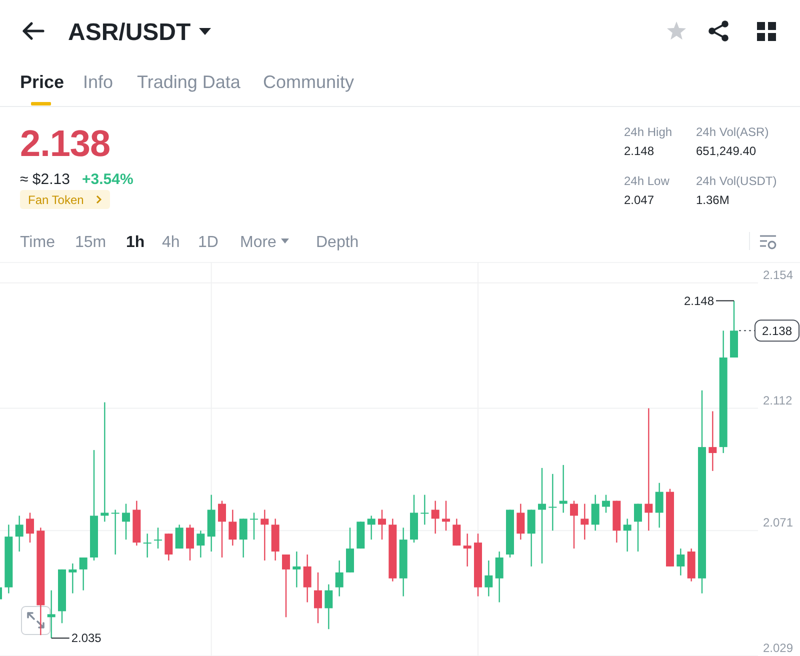 The height and width of the screenshot is (656, 800). What do you see at coordinates (56, 200) in the screenshot?
I see `text: Fan Token` at bounding box center [56, 200].